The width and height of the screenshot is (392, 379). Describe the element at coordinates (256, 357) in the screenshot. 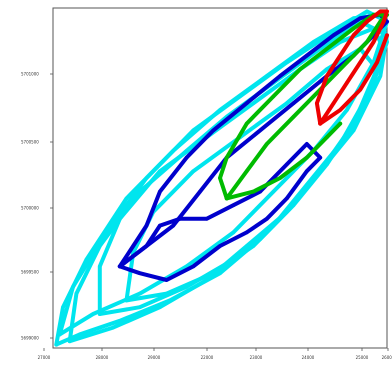

I see `x-tick-label: 23000` at that location.